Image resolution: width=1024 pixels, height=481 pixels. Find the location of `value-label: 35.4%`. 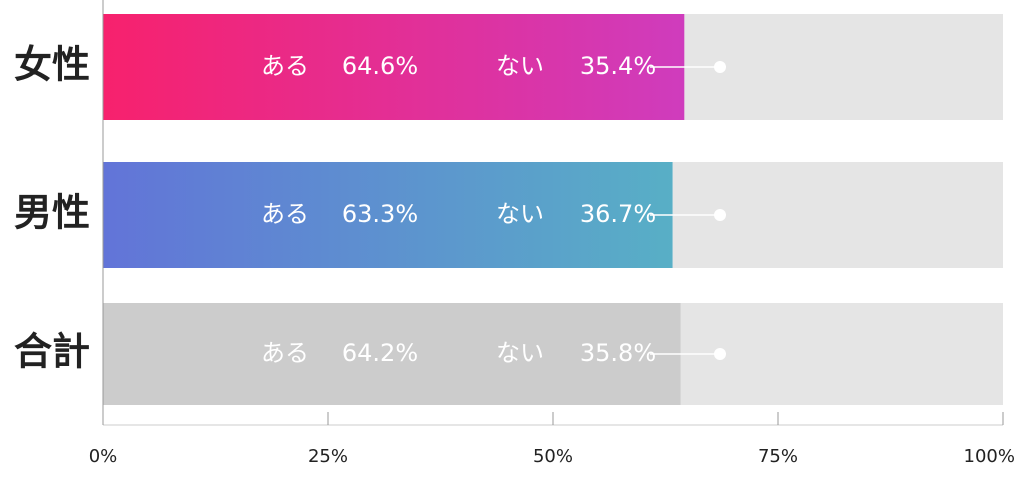

value-label: 35.4% is located at coordinates (618, 66).